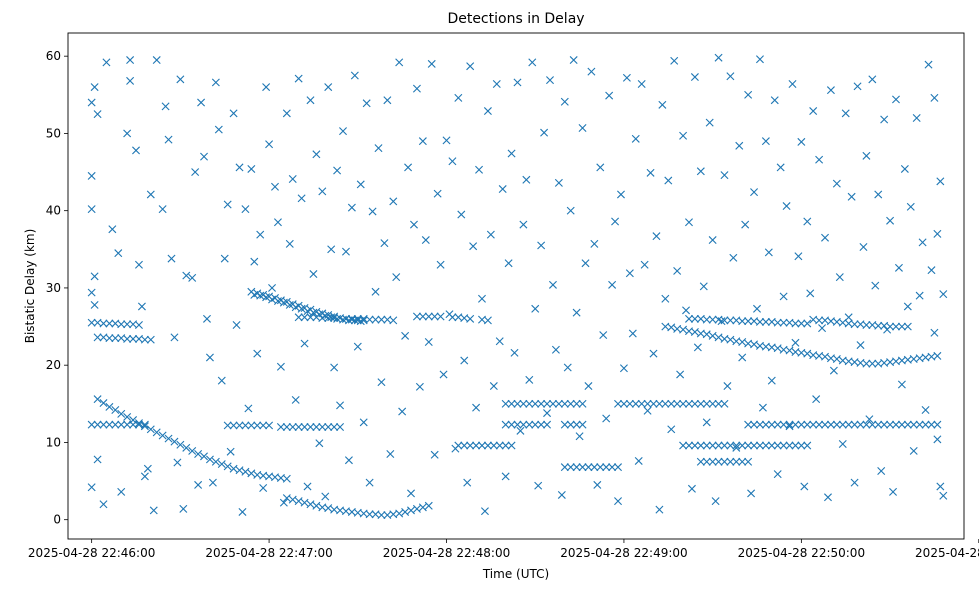 This screenshot has width=979, height=590. Describe the element at coordinates (947, 553) in the screenshot. I see `x-tick-label: 2025-04-28 22:51:00` at that location.